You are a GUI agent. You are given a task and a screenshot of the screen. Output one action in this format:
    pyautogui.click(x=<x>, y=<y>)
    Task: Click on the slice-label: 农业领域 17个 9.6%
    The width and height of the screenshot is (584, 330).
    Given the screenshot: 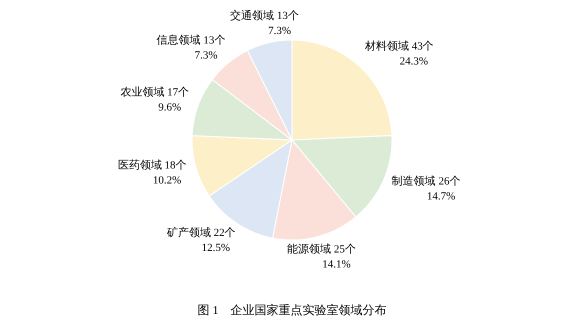 What is the action you would take?
    pyautogui.click(x=155, y=99)
    